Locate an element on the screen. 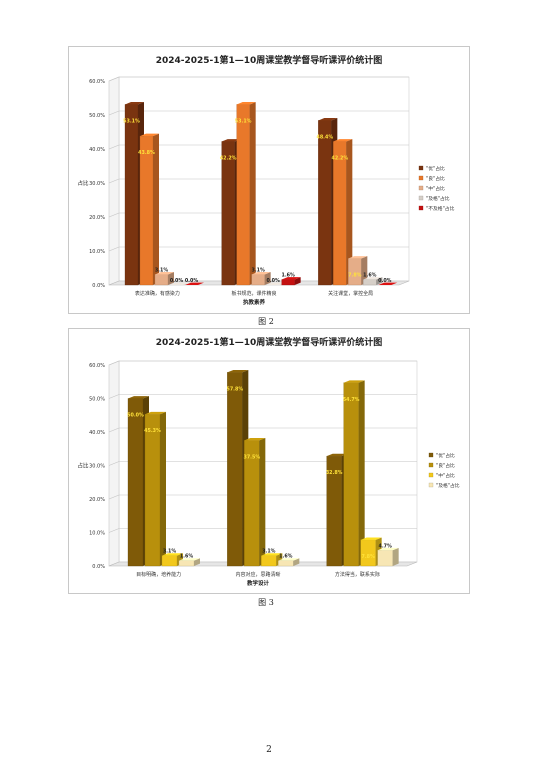 The height and width of the screenshot is (780, 538). chart-2-xtick-label: 目标明确，培养能力 is located at coordinates (158, 574).